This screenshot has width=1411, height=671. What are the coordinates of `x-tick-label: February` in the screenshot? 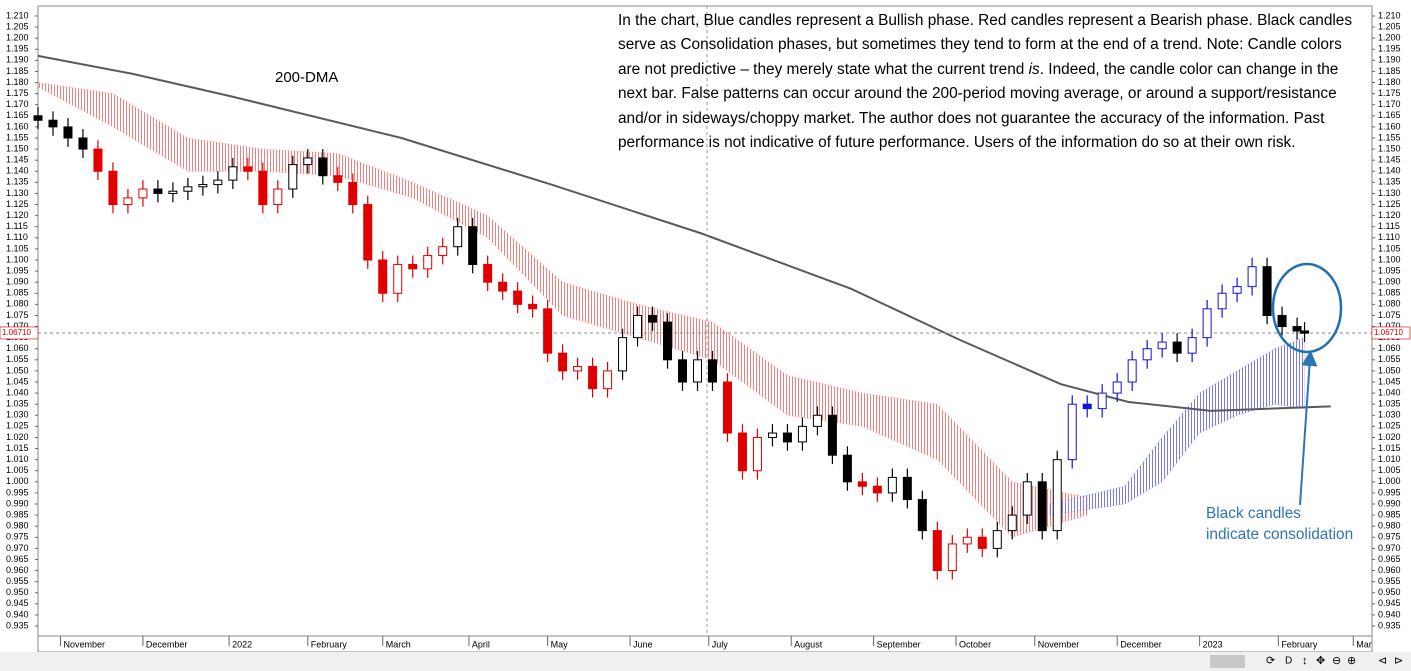 It's located at (329, 644).